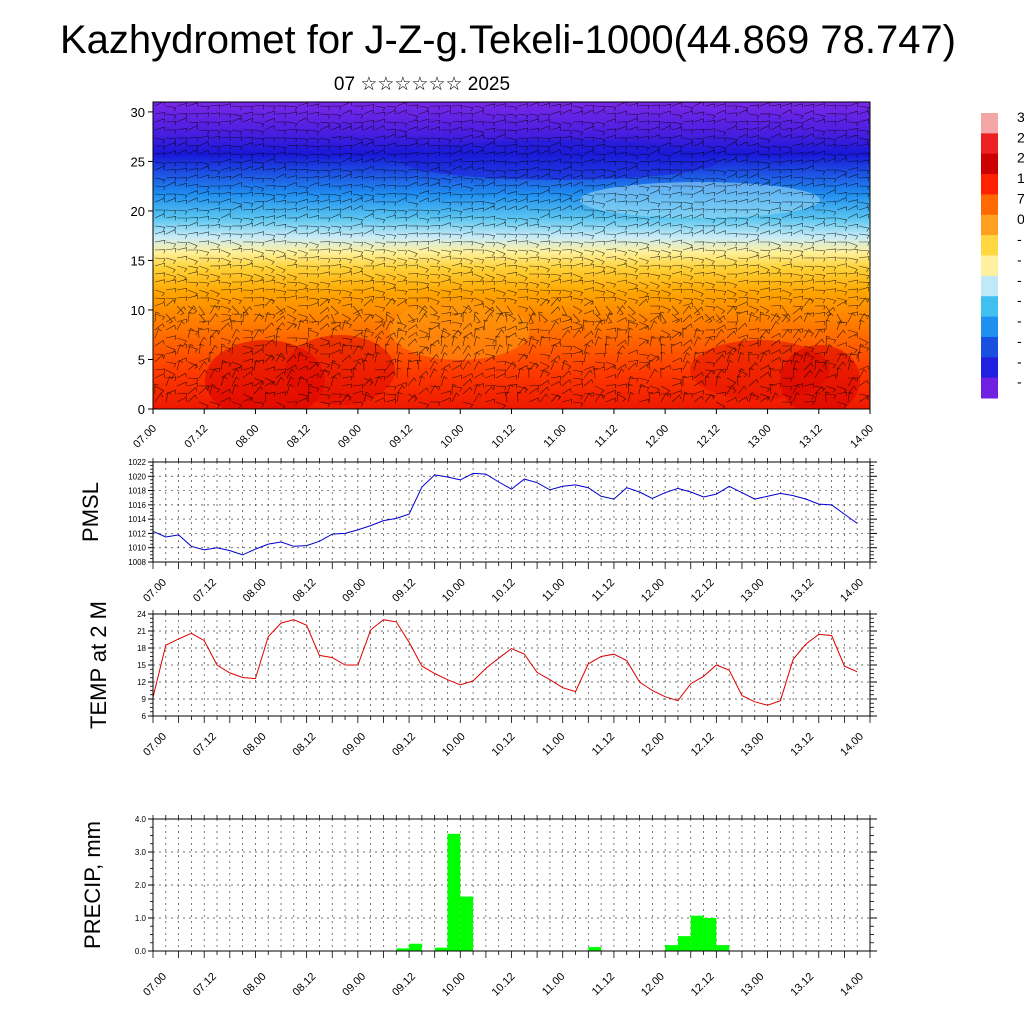  I want to click on y-tick-label: 1018, so click(137, 491).